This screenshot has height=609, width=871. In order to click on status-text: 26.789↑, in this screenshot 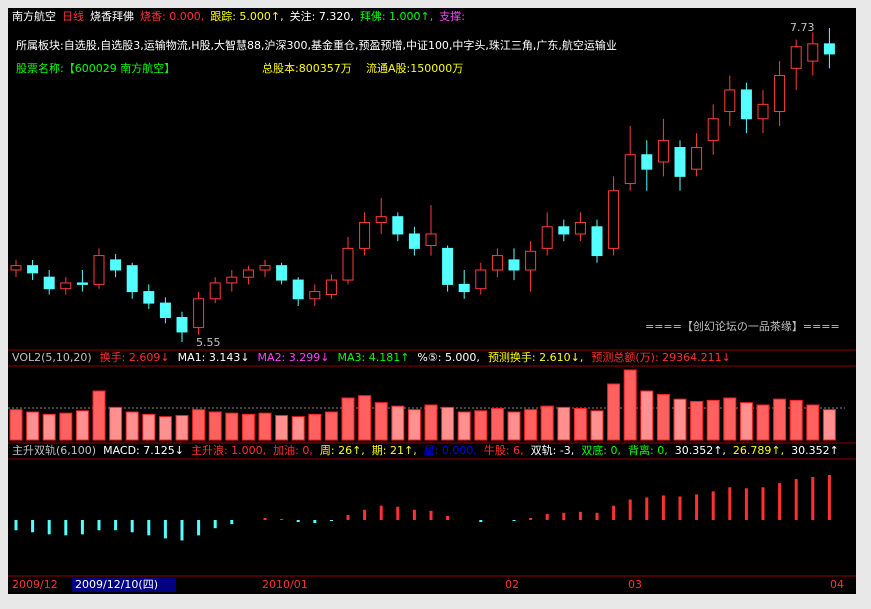, I will do `click(758, 450)`.